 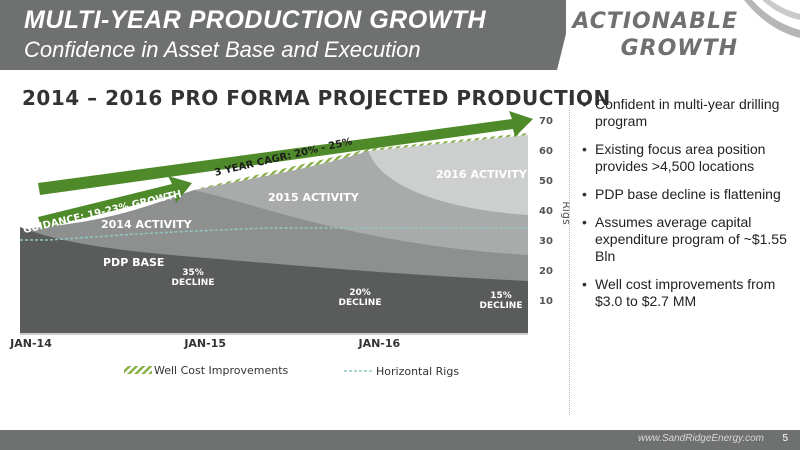 I want to click on y-axis-right: 10 20 30 40 50 60 70, so click(x=546, y=211).